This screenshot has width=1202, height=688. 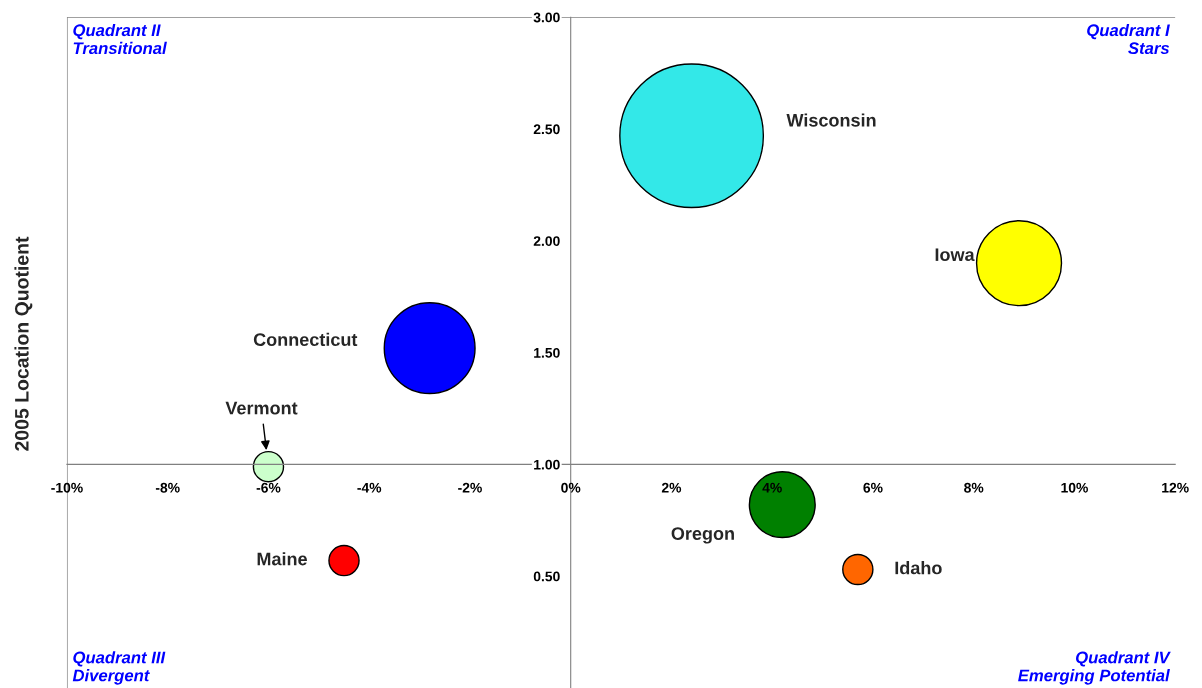 I want to click on x-tick-label: 4%, so click(x=772, y=487).